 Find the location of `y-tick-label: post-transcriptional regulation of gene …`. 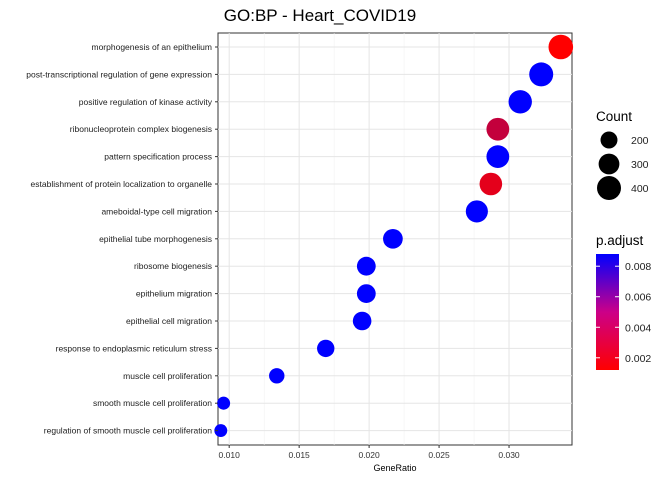

y-tick-label: post-transcriptional regulation of gene … is located at coordinates (119, 74).